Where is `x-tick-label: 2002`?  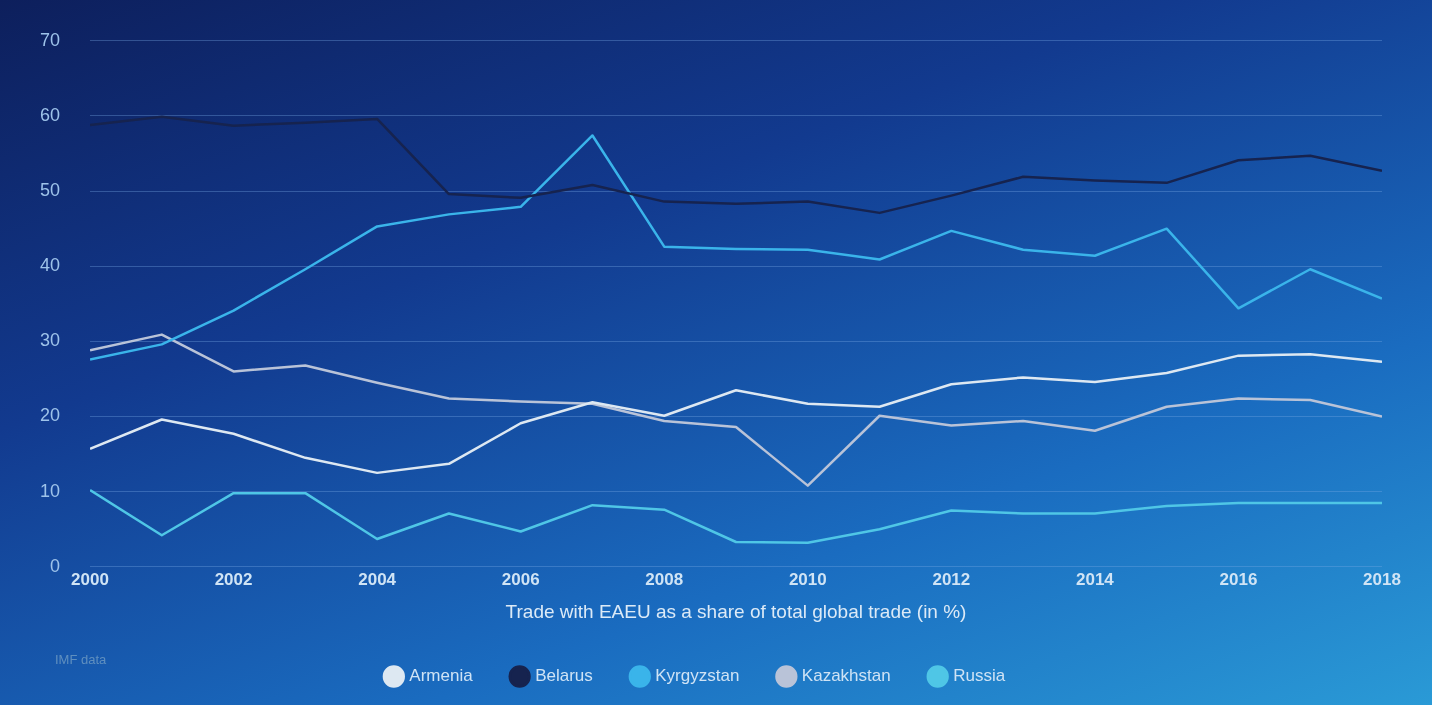 x-tick-label: 2002 is located at coordinates (233, 579).